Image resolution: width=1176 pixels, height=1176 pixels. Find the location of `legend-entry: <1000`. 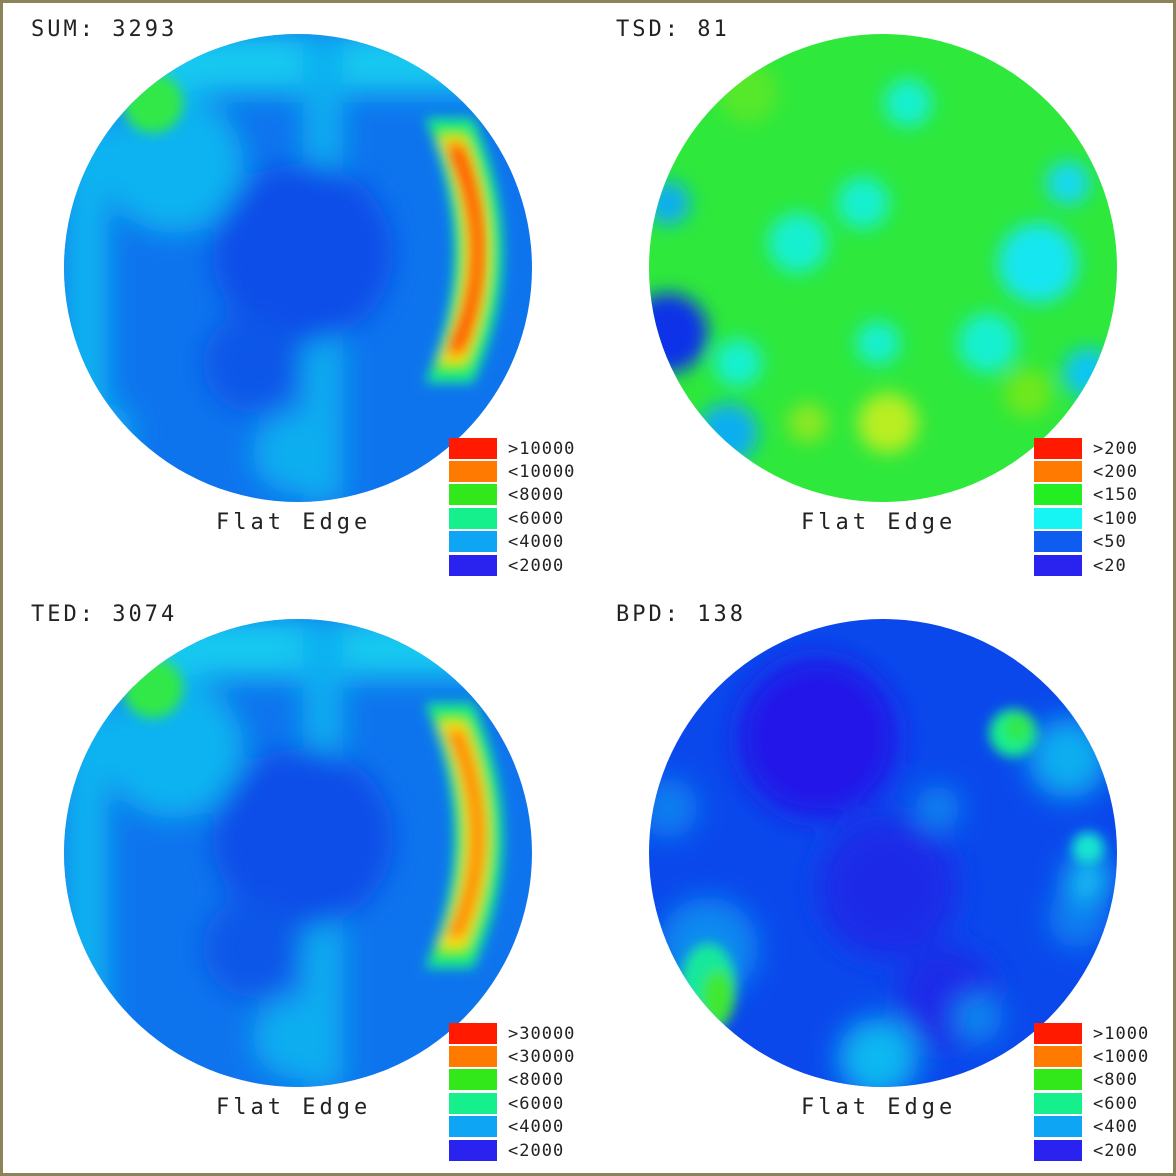

legend-entry: <1000 is located at coordinates (1092, 1057).